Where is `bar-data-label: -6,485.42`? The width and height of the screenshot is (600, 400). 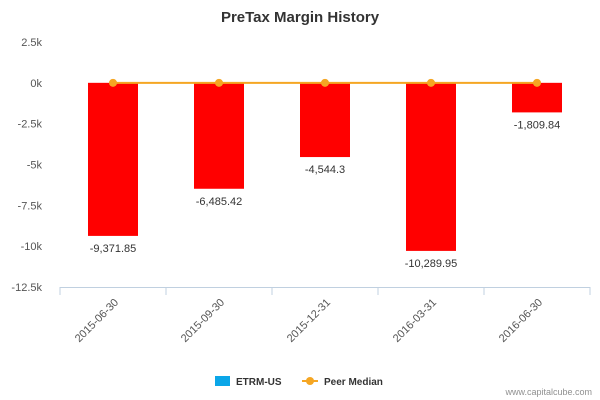
bar-data-label: -6,485.42 is located at coordinates (219, 202).